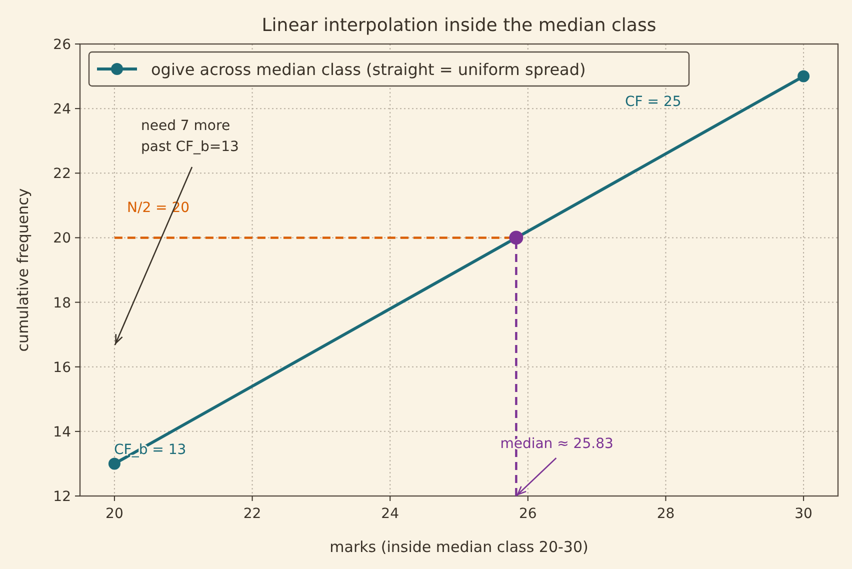  Describe the element at coordinates (62, 238) in the screenshot. I see `y-tick-label: 20` at that location.